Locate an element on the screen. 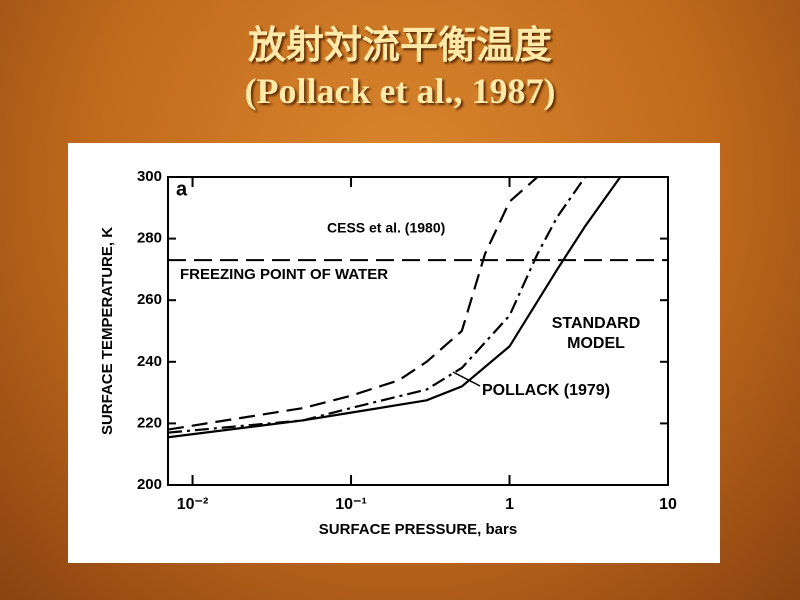 Image resolution: width=800 pixels, height=600 pixels. y-tick-label: 240 is located at coordinates (149, 361).